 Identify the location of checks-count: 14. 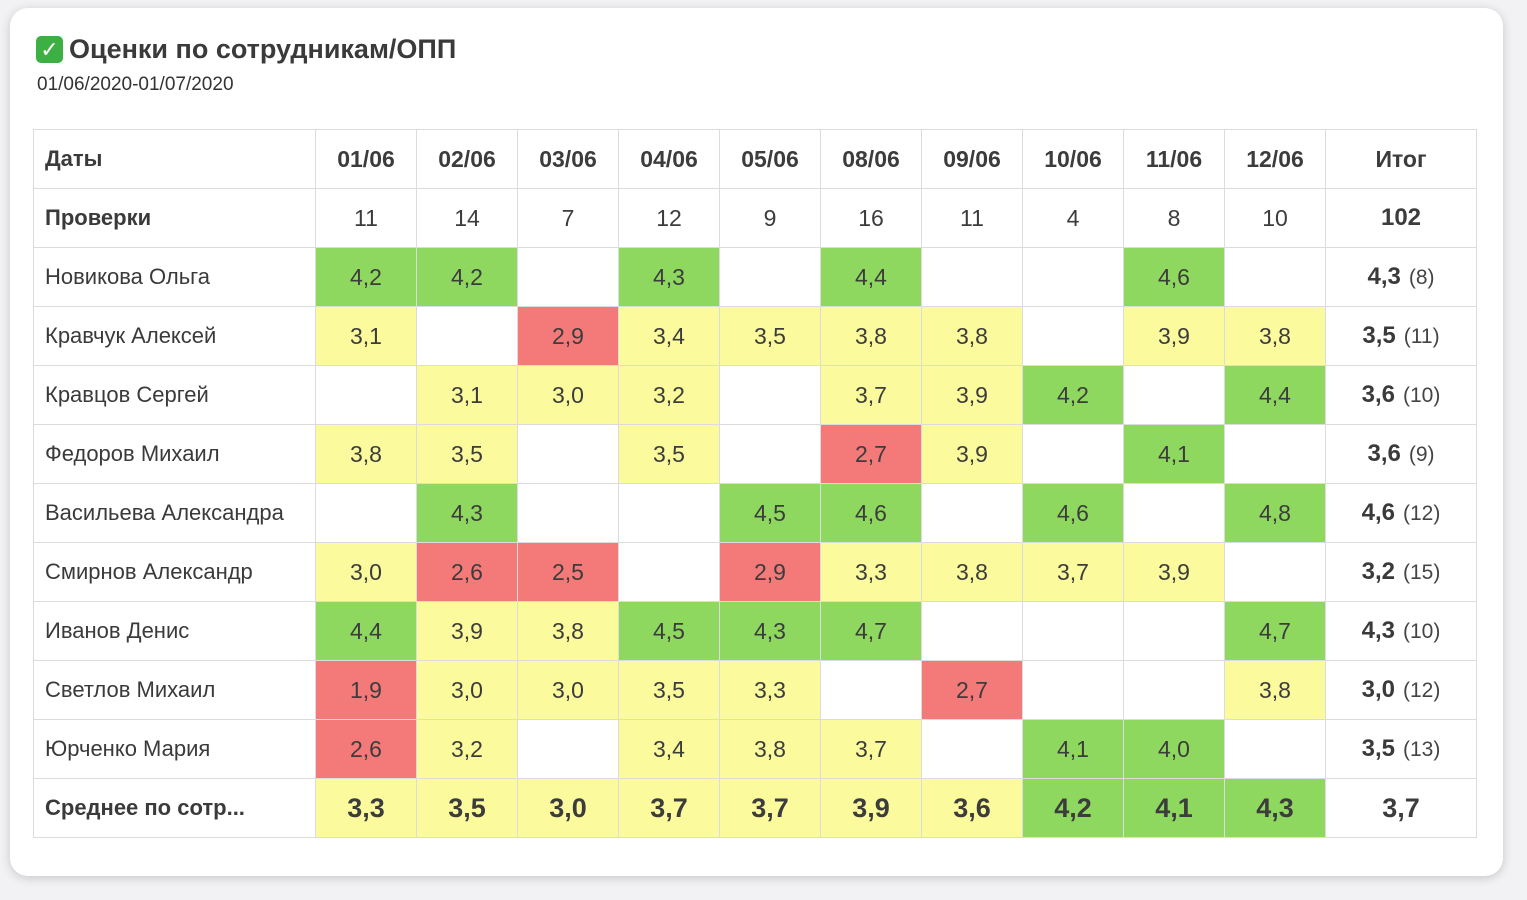
(467, 218).